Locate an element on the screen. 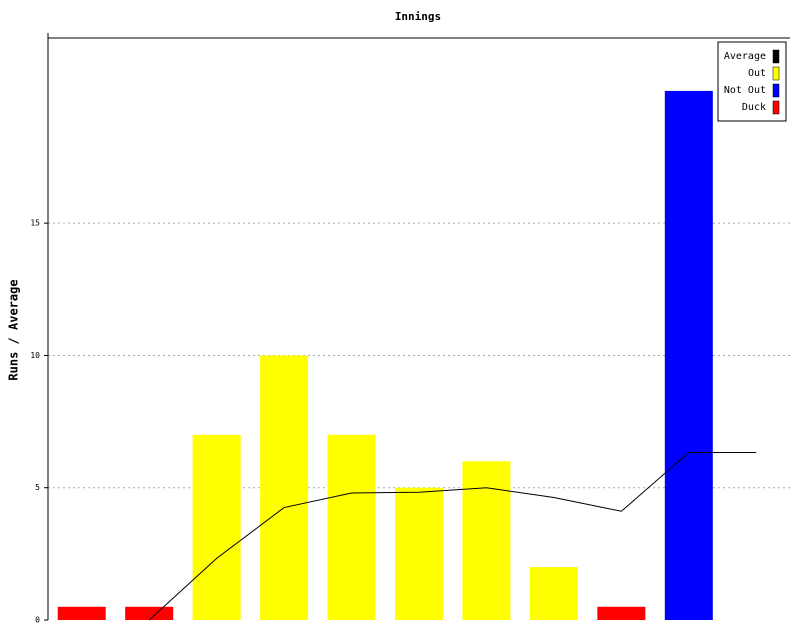  legend-label: Duck is located at coordinates (754, 107).